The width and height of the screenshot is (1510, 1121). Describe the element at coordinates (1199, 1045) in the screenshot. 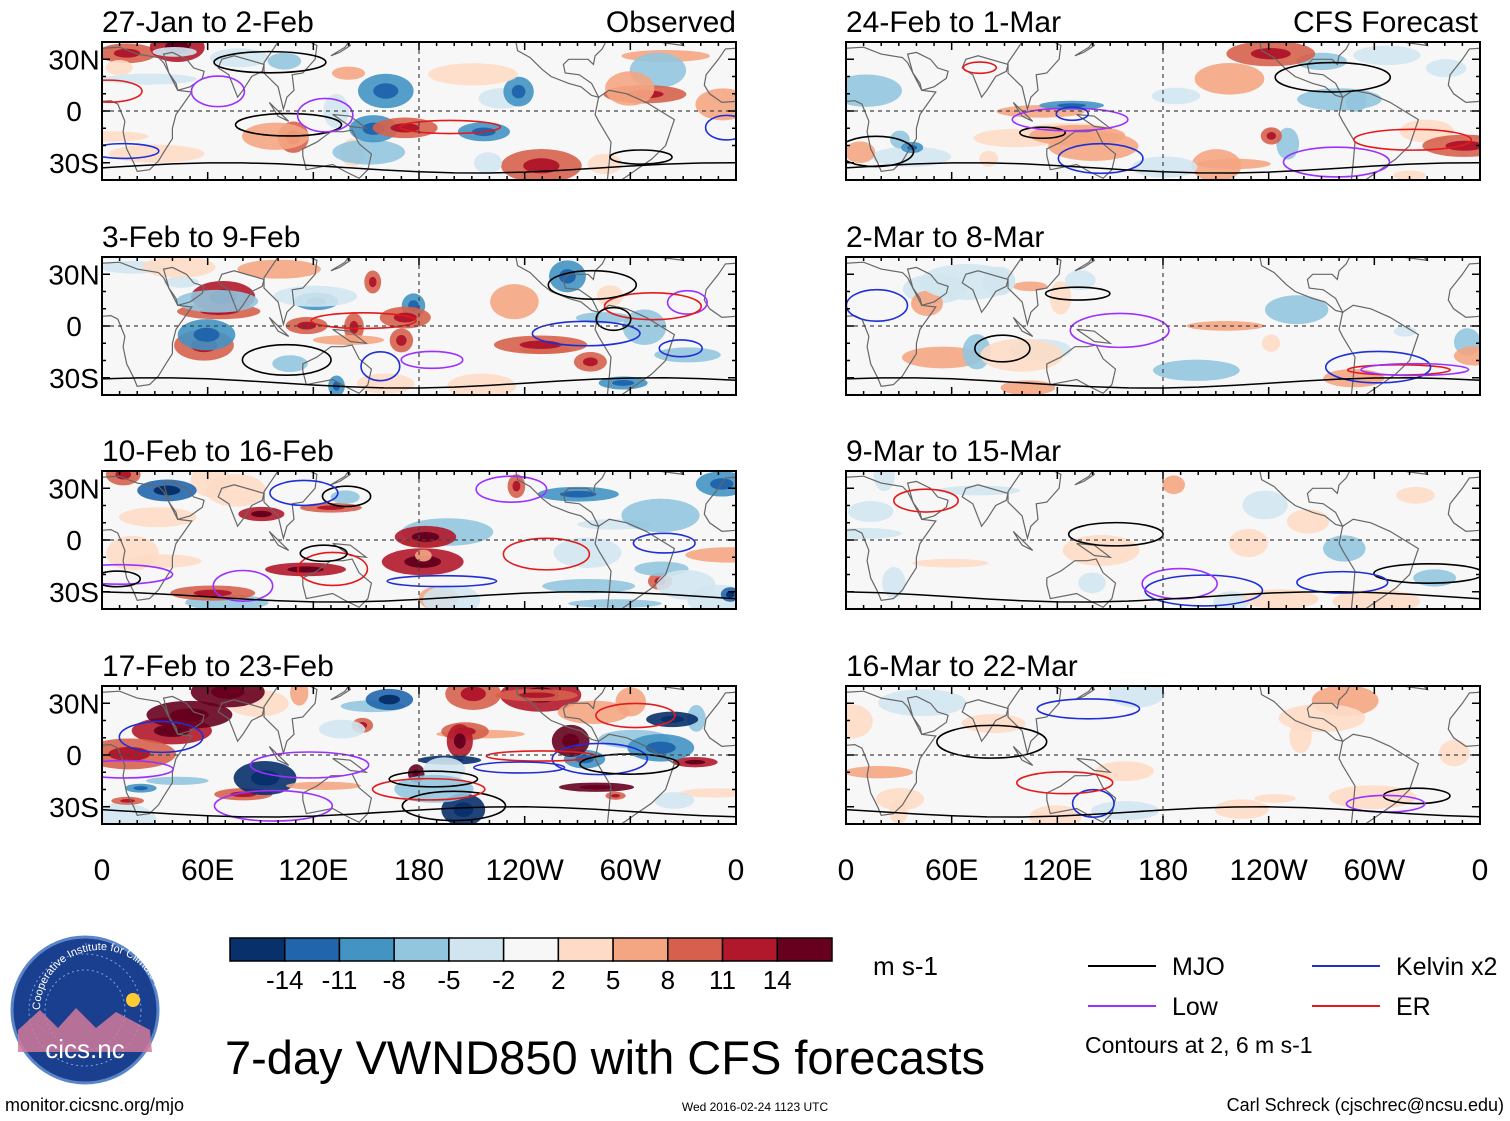

I see `legend-note: Contours at 2, 6 m s-1` at that location.